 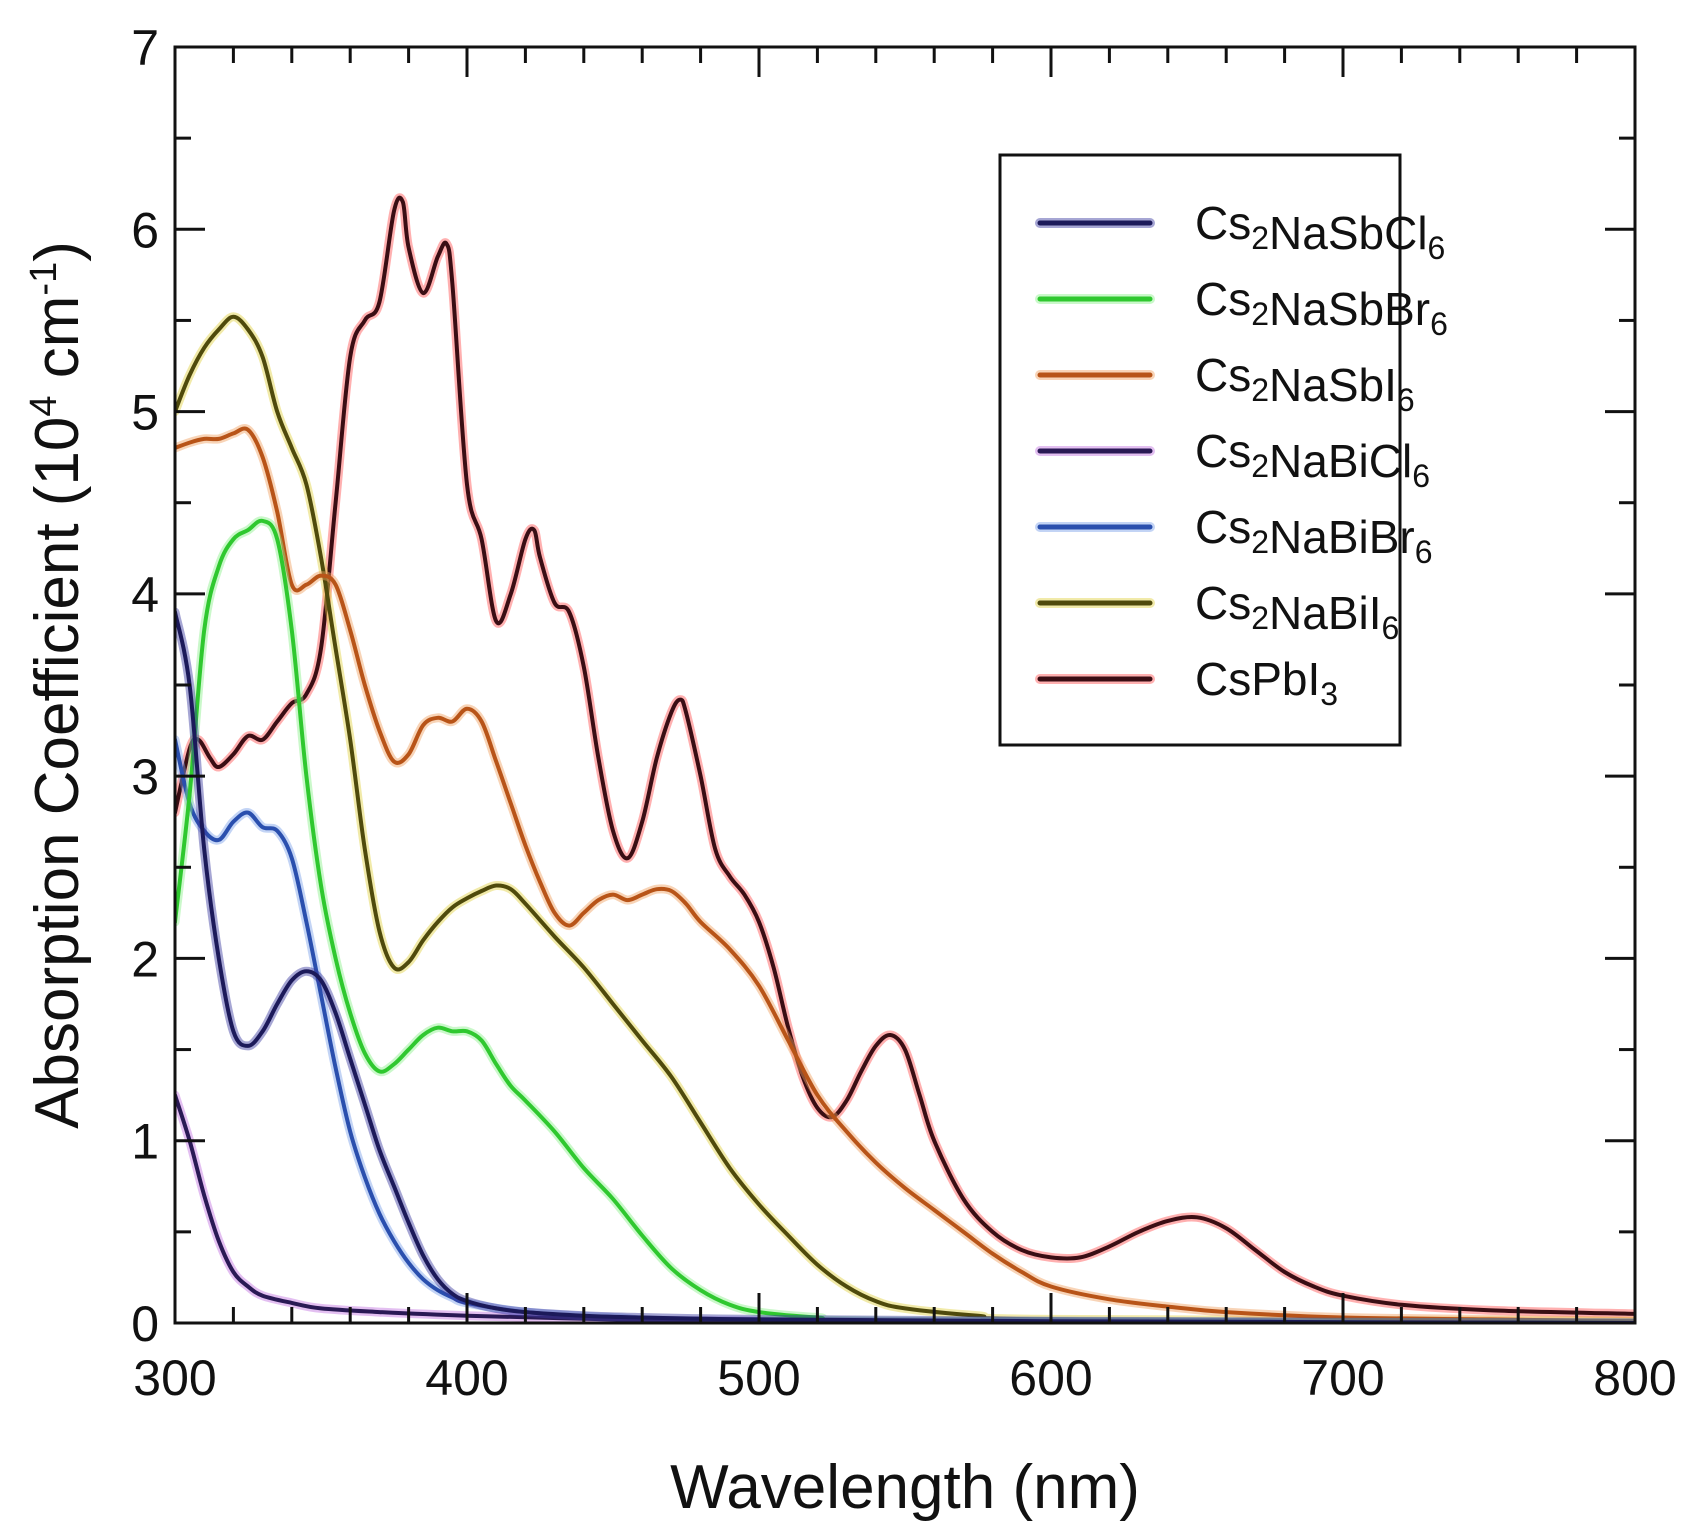 I want to click on legend-label-cs2nabicl6: Cs2NaBiCl6, so click(x=1312, y=459).